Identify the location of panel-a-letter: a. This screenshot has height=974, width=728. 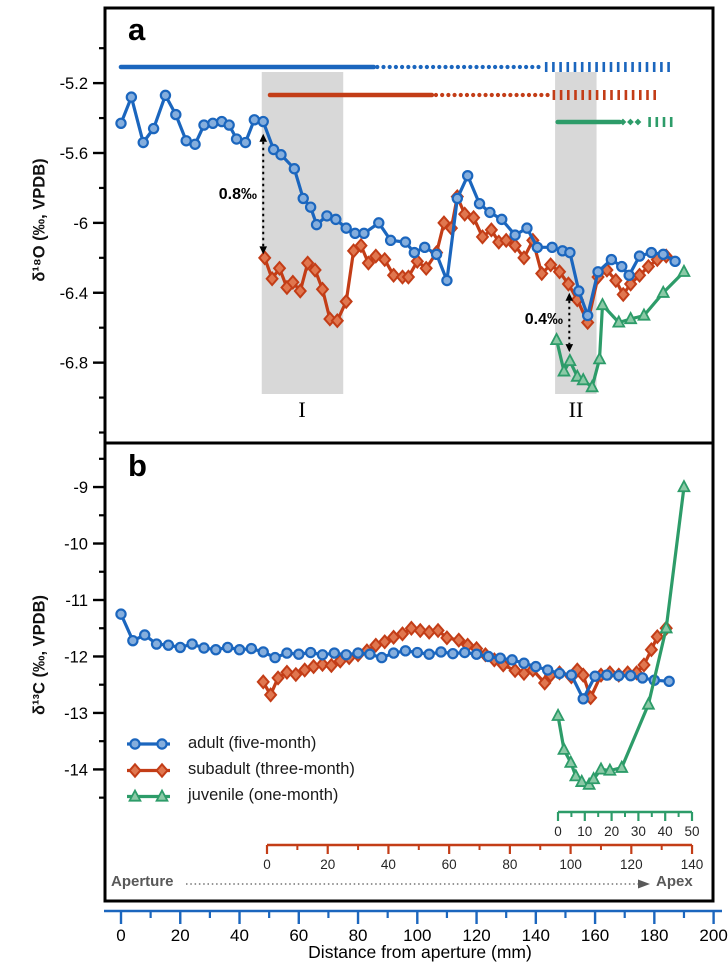
(137, 29).